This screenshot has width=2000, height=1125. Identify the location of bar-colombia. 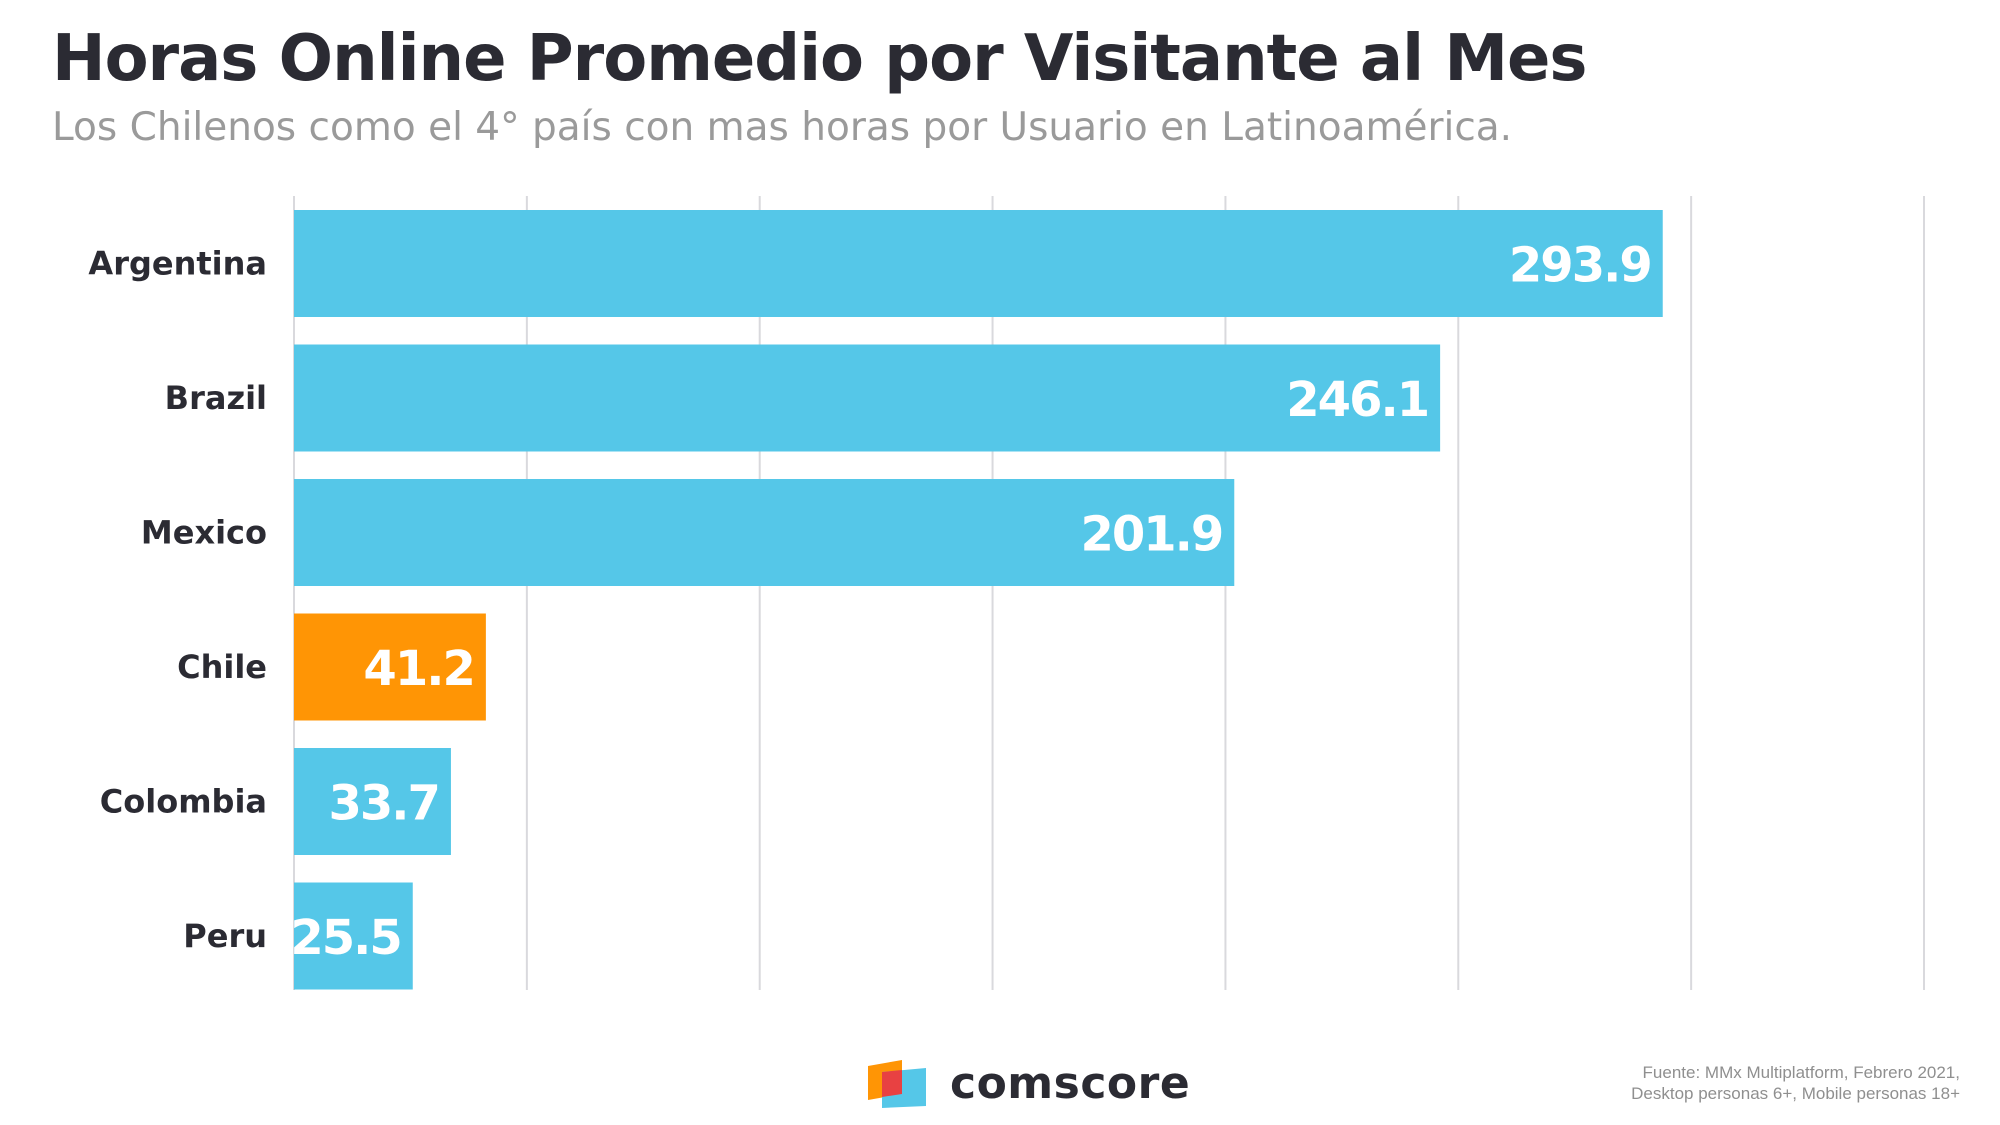
(372, 801).